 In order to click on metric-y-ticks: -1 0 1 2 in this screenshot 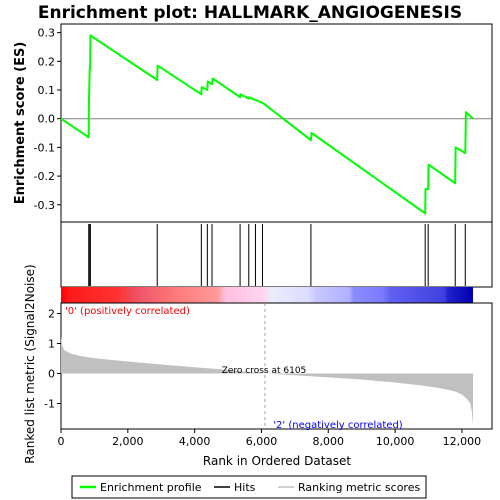, I will do `click(52, 359)`.